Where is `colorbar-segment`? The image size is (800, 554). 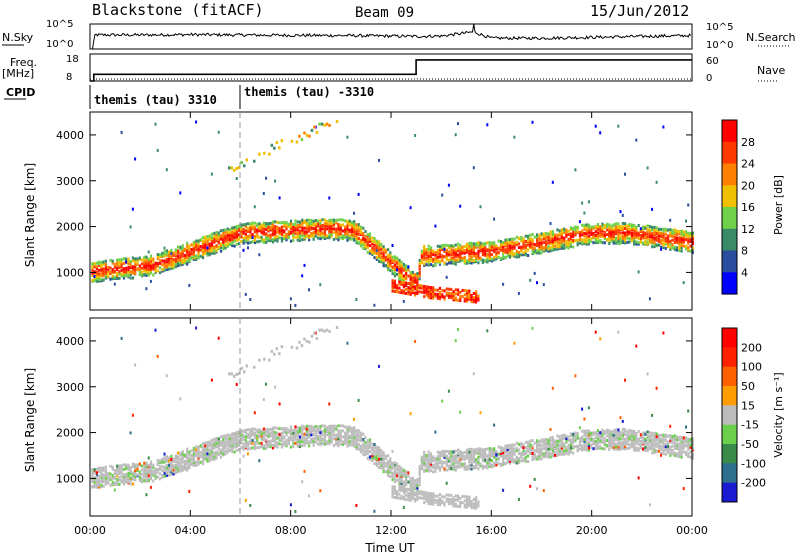 colorbar-segment is located at coordinates (729, 196).